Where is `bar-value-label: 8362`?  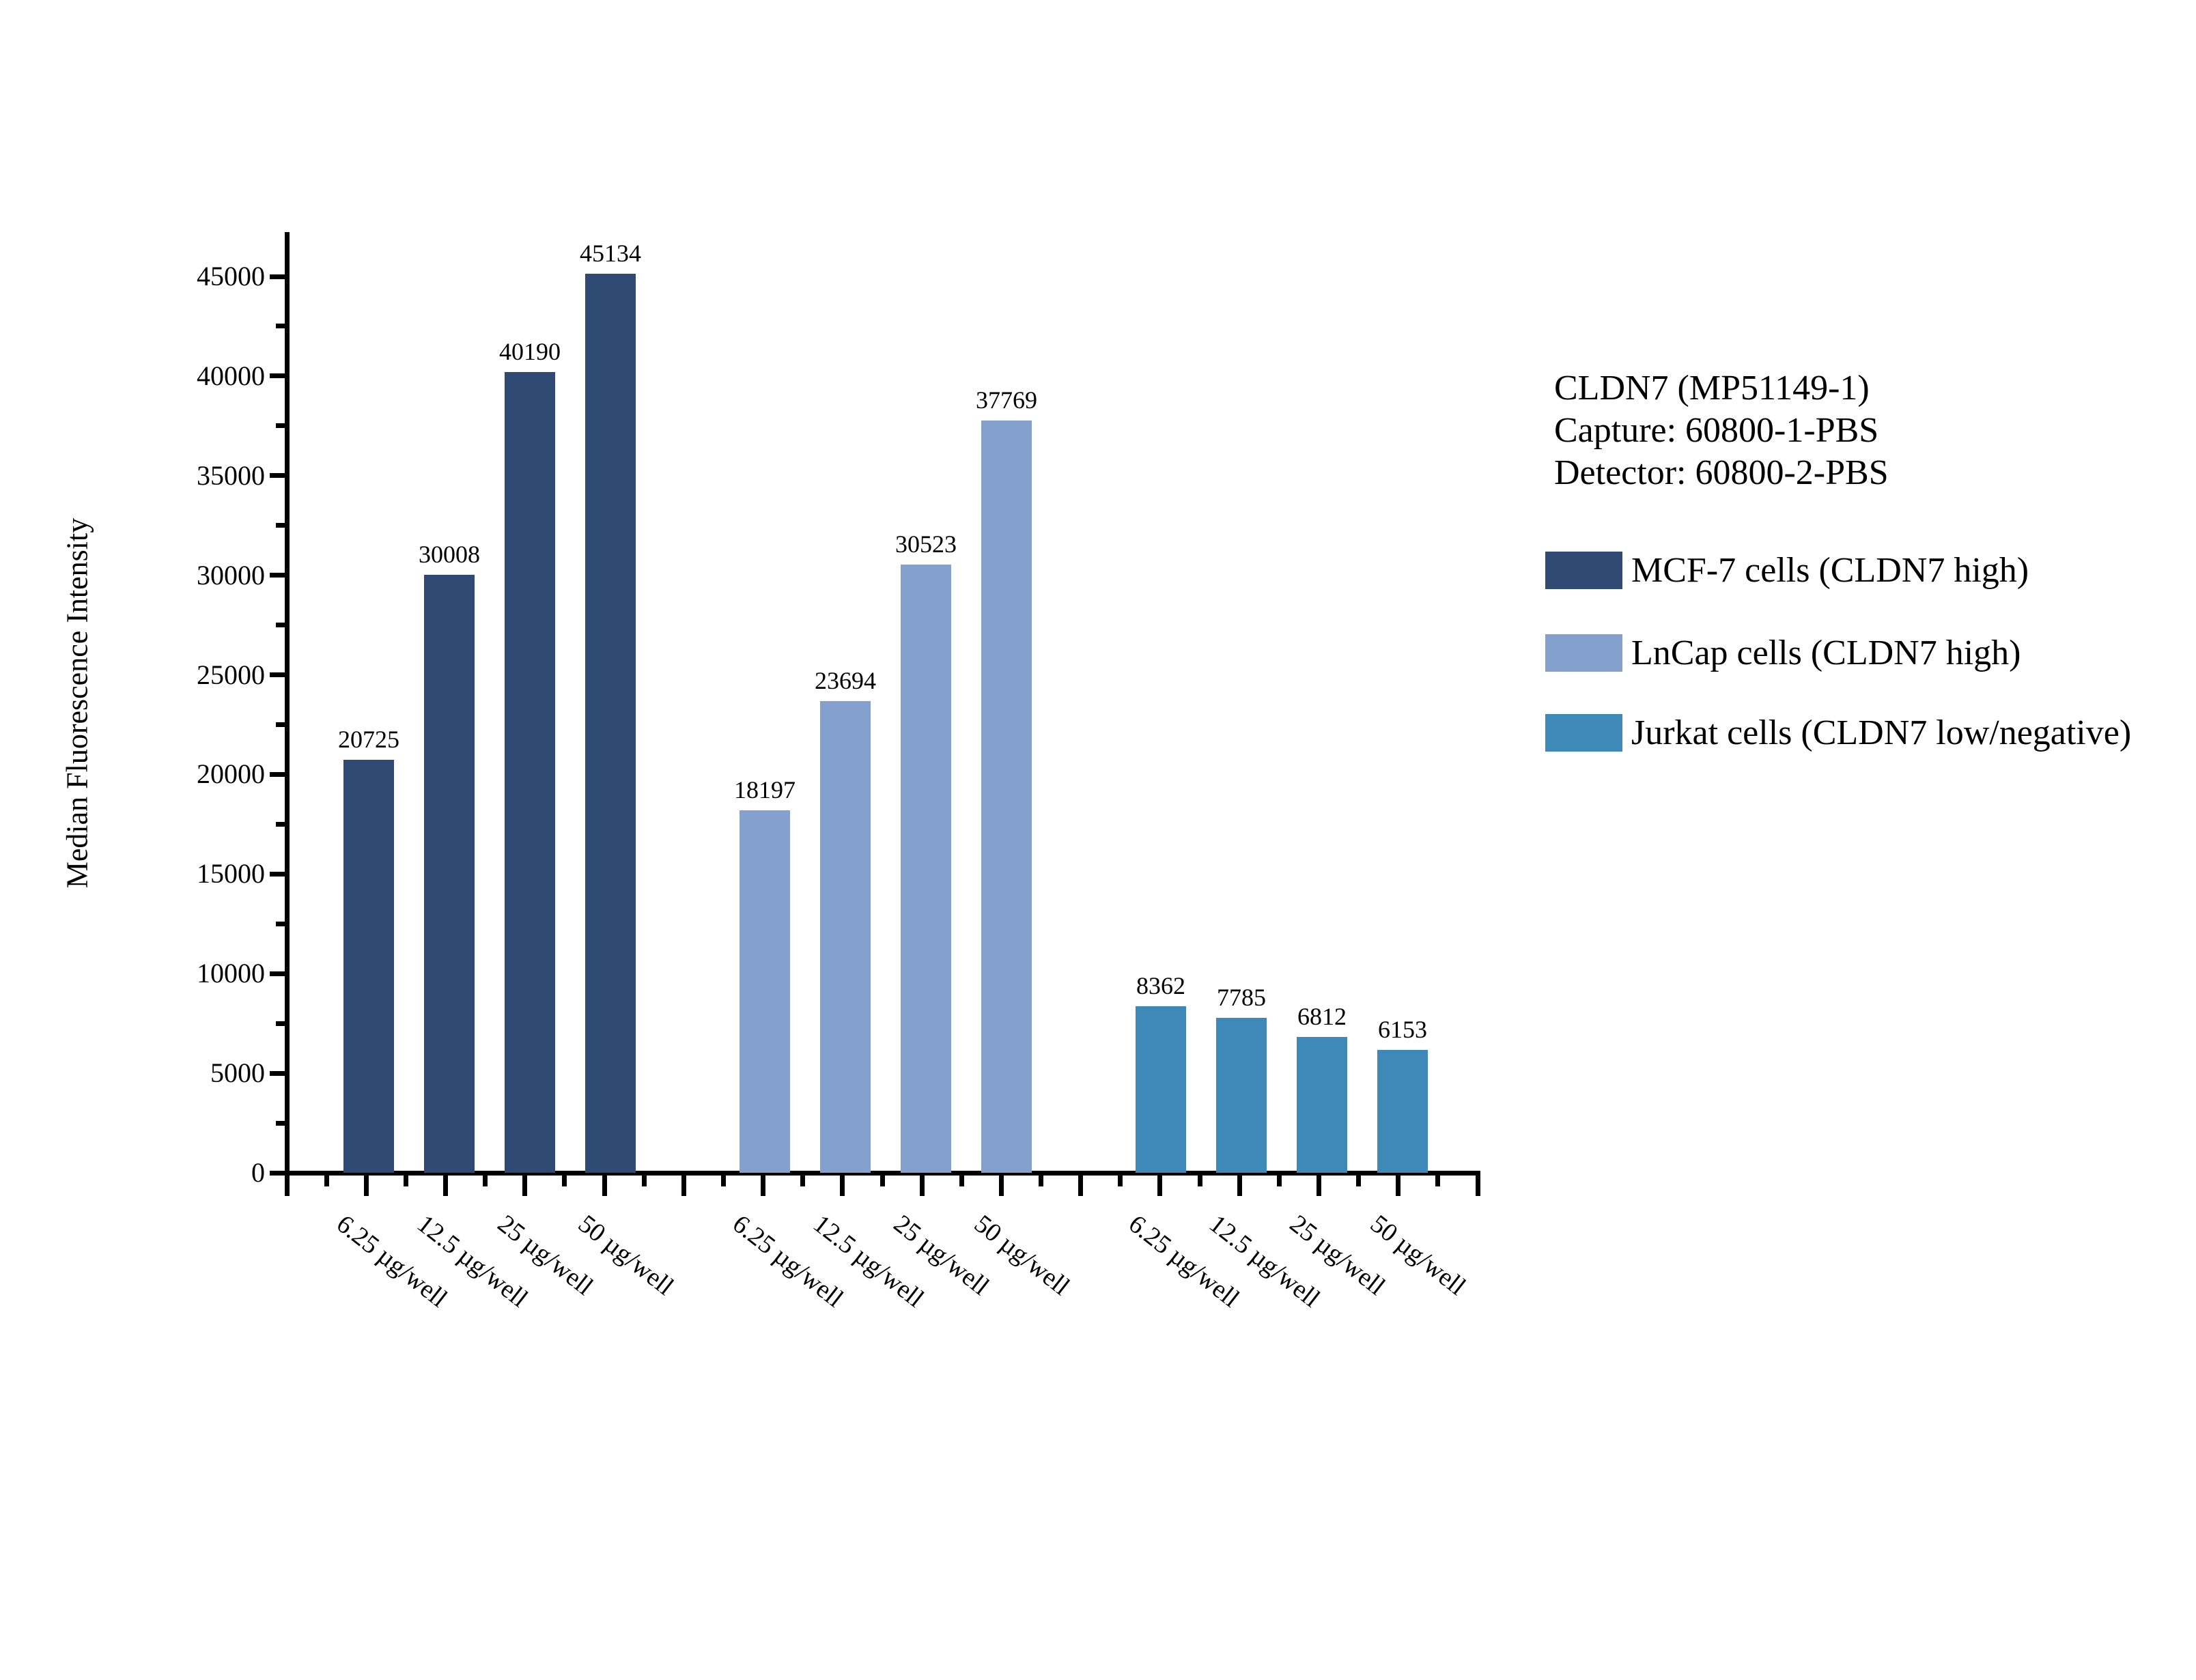 bar-value-label: 8362 is located at coordinates (1161, 985).